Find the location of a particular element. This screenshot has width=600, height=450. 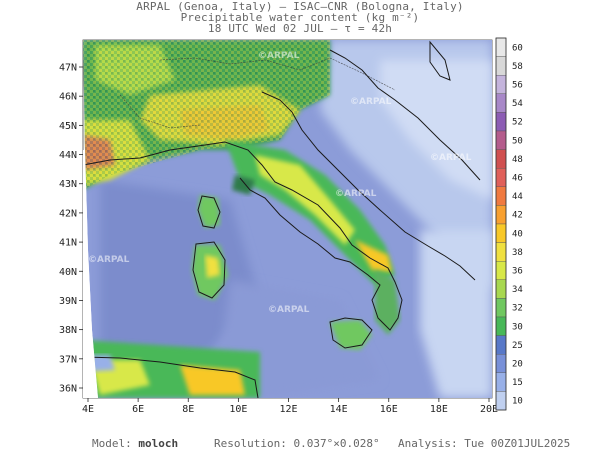

lon-tick-label: 8E is located at coordinates (188, 409).